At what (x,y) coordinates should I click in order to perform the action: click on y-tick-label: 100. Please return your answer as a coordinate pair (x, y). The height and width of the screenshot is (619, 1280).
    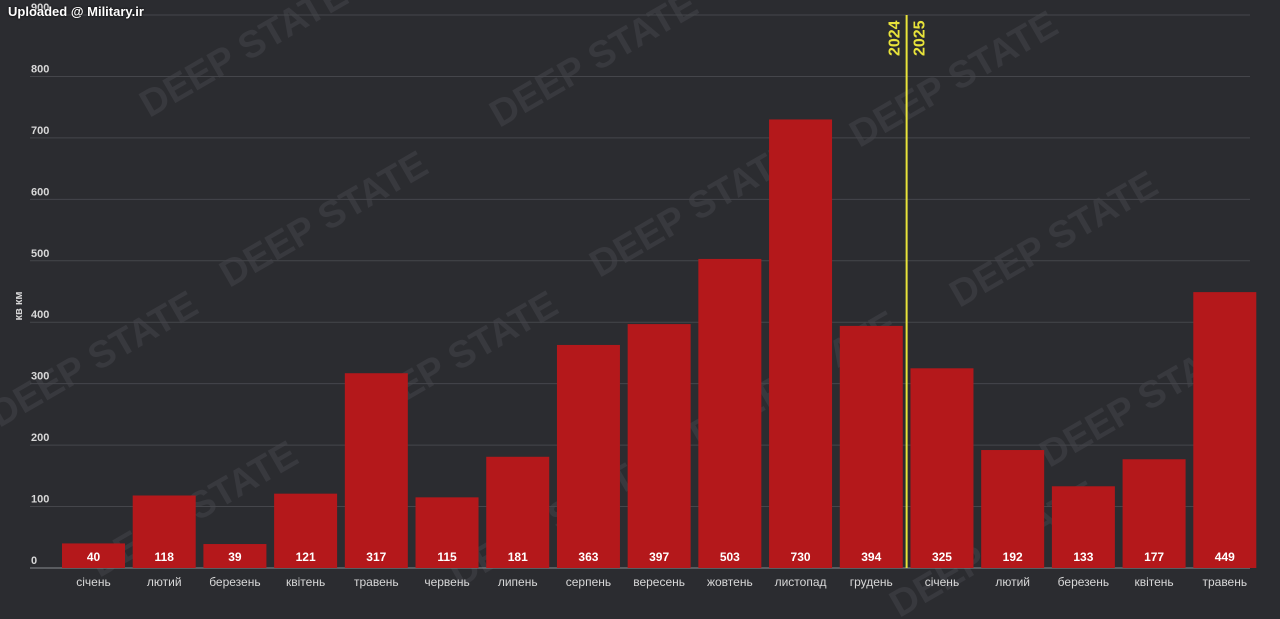
    Looking at the image, I should click on (40, 500).